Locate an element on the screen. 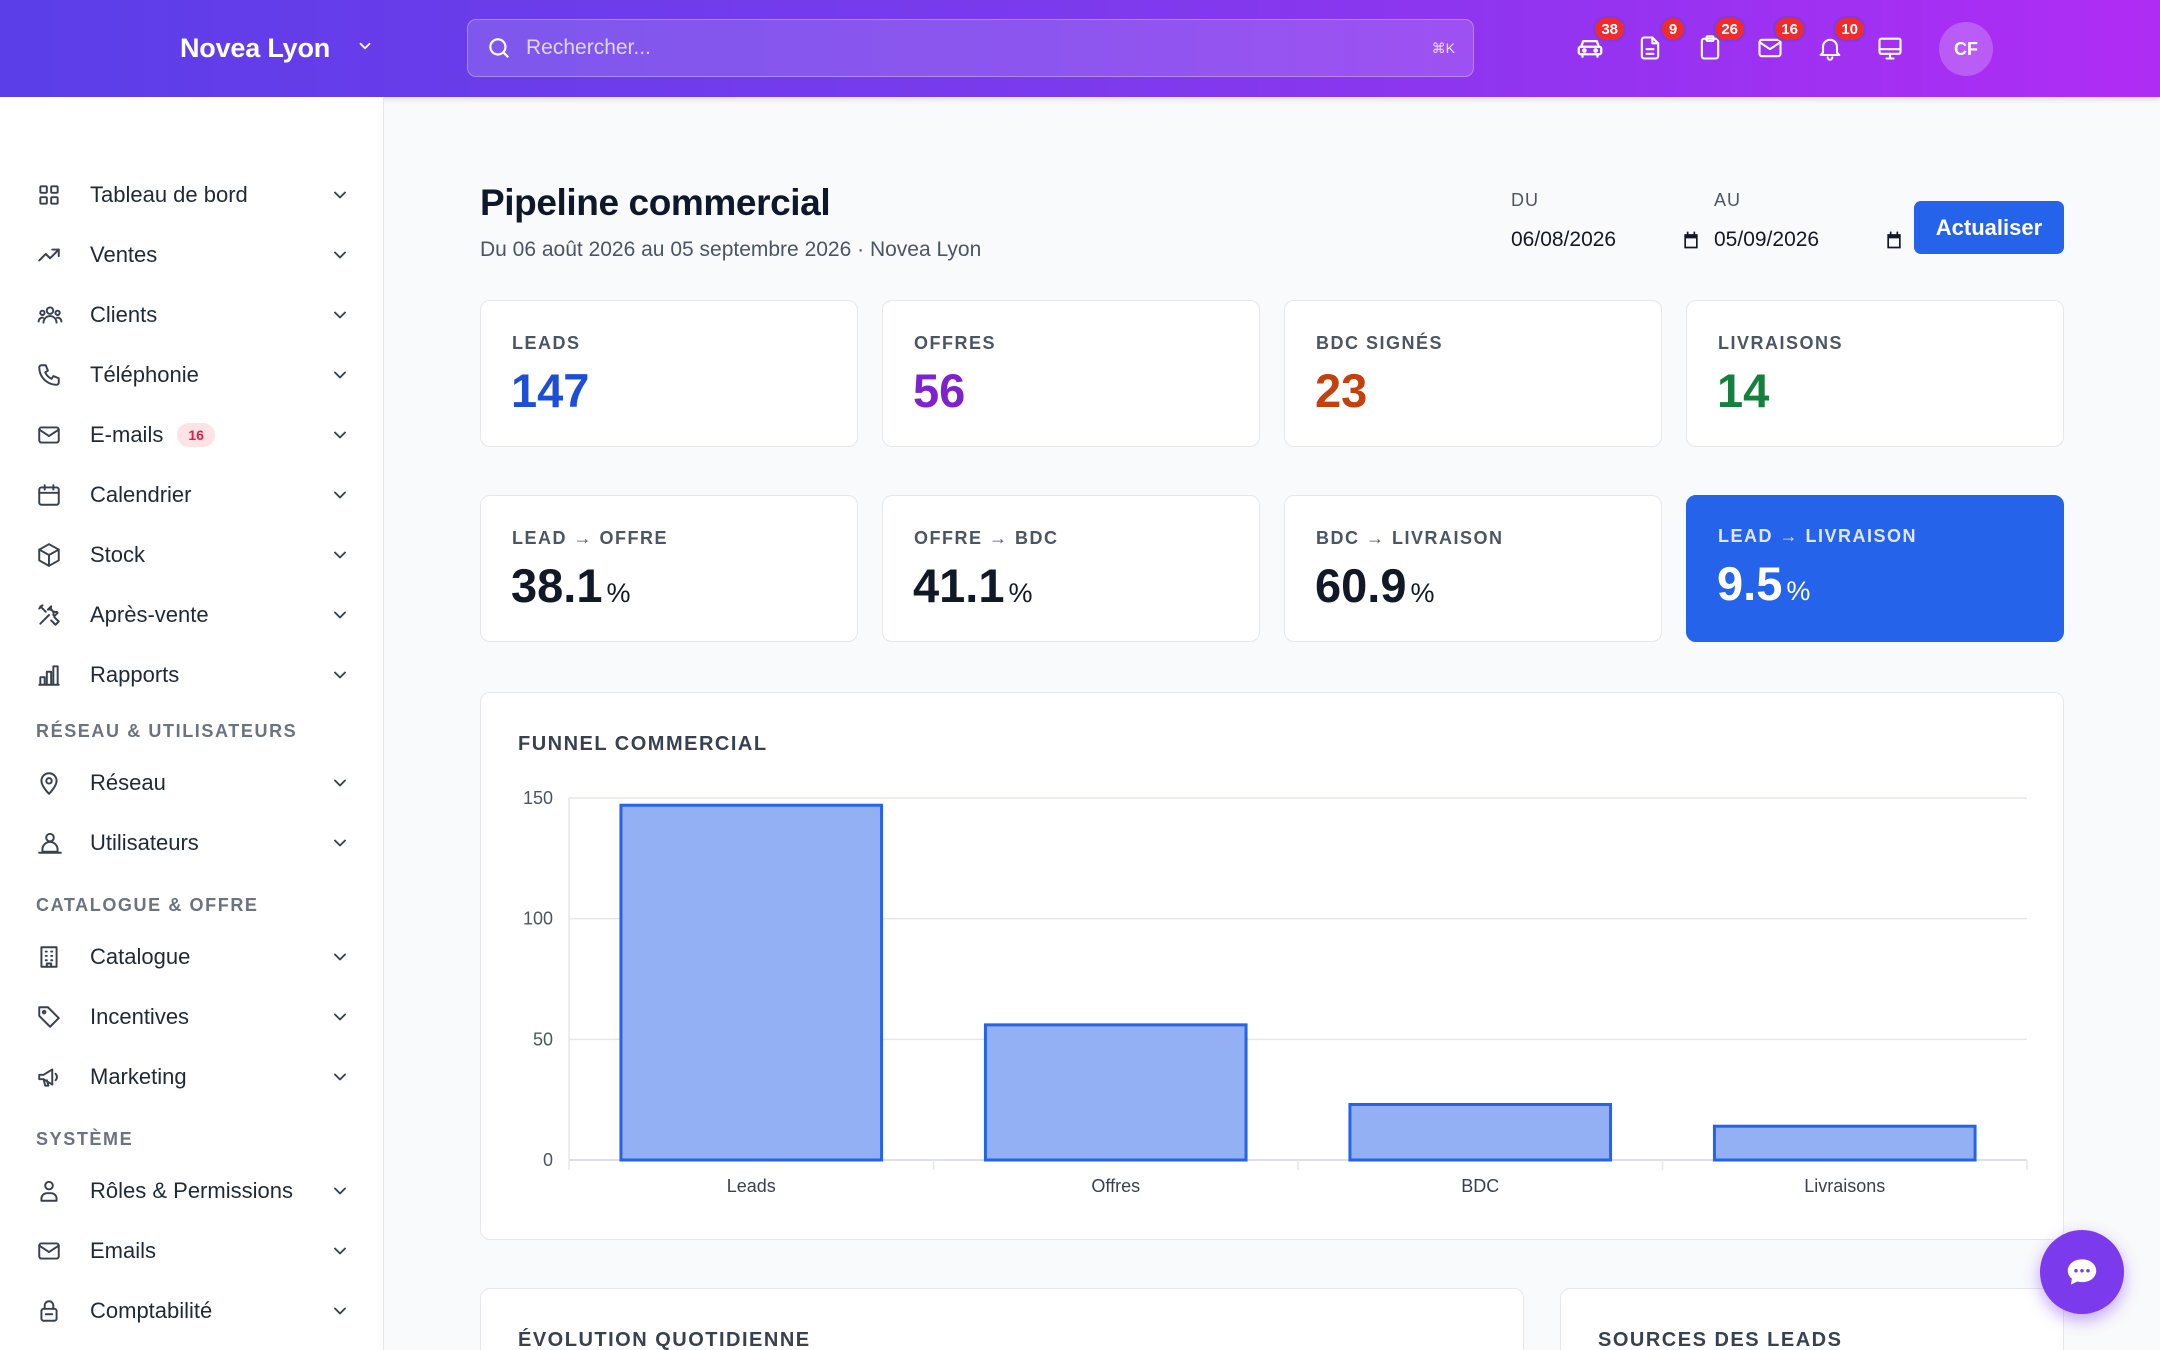  rate-value: 9.5% is located at coordinates (1763, 587).